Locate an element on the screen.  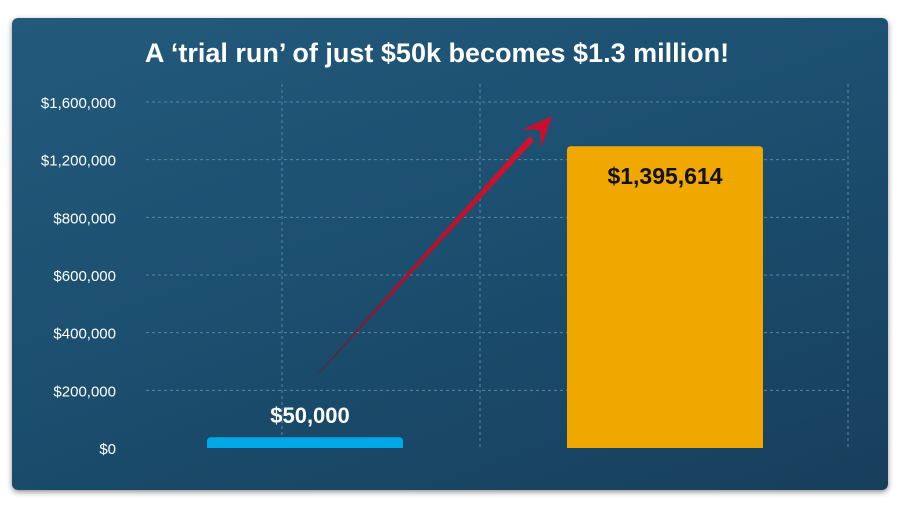
bar-final-value is located at coordinates (665, 297).